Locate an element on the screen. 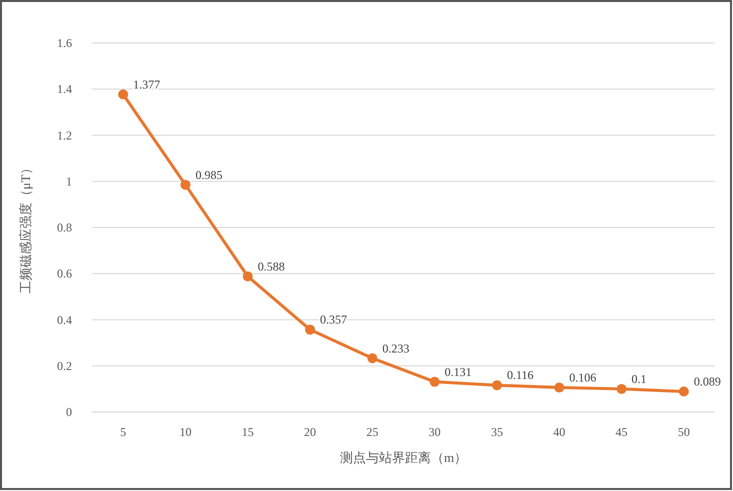 Image resolution: width=733 pixels, height=491 pixels. x-tick-label: 20 is located at coordinates (310, 432).